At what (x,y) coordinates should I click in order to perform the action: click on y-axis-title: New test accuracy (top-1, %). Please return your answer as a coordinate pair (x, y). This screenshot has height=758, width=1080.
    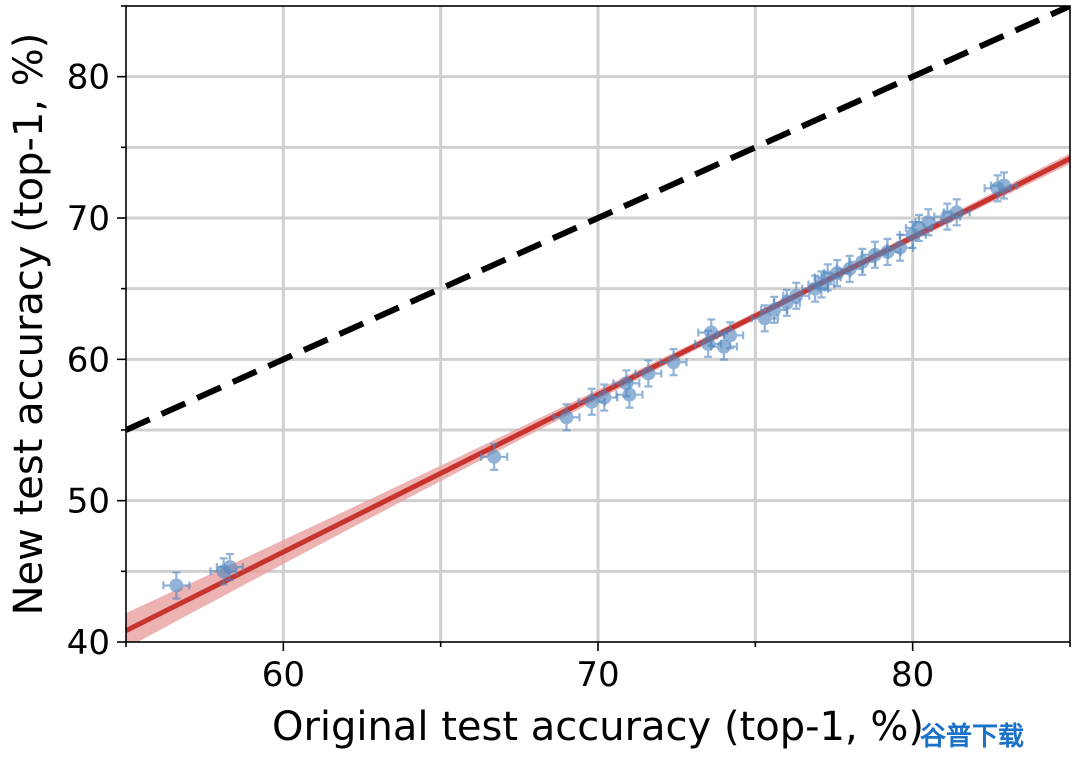
    Looking at the image, I should click on (29, 324).